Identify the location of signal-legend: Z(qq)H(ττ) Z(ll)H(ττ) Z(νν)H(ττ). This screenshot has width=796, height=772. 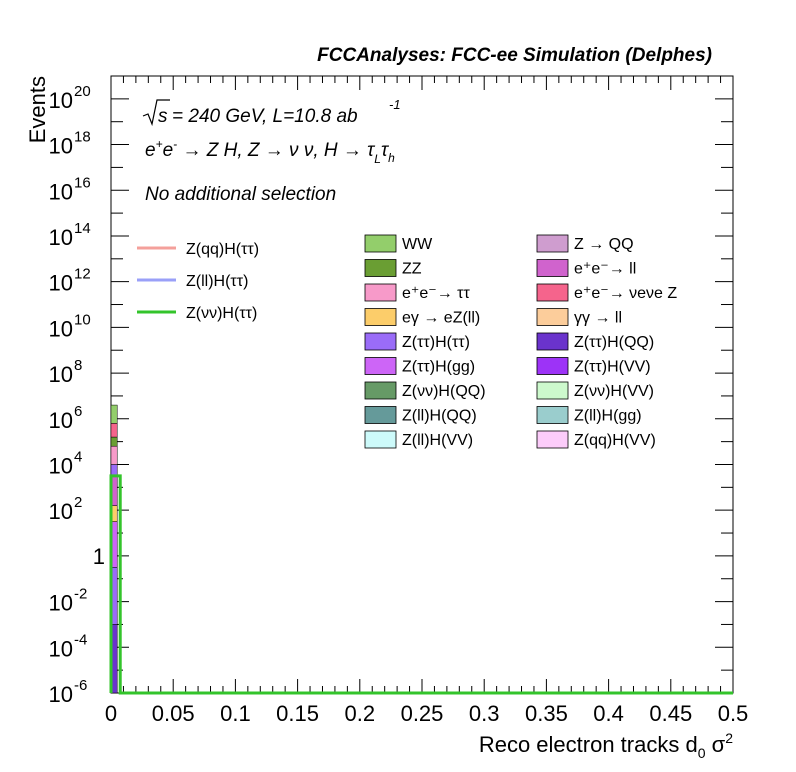
(198, 281).